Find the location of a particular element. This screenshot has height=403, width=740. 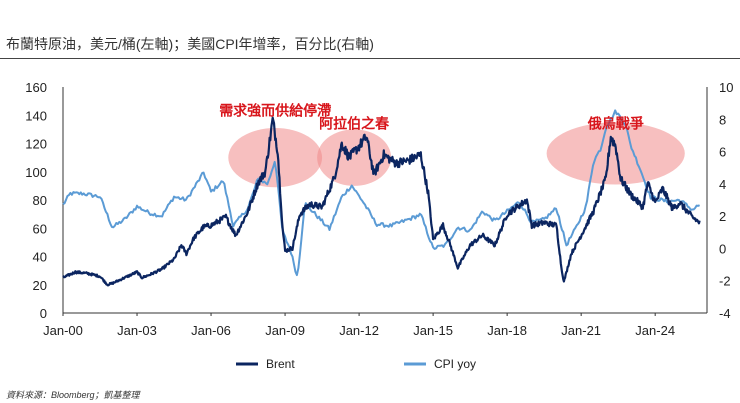

x-tick-label: Jan-15 is located at coordinates (433, 330).